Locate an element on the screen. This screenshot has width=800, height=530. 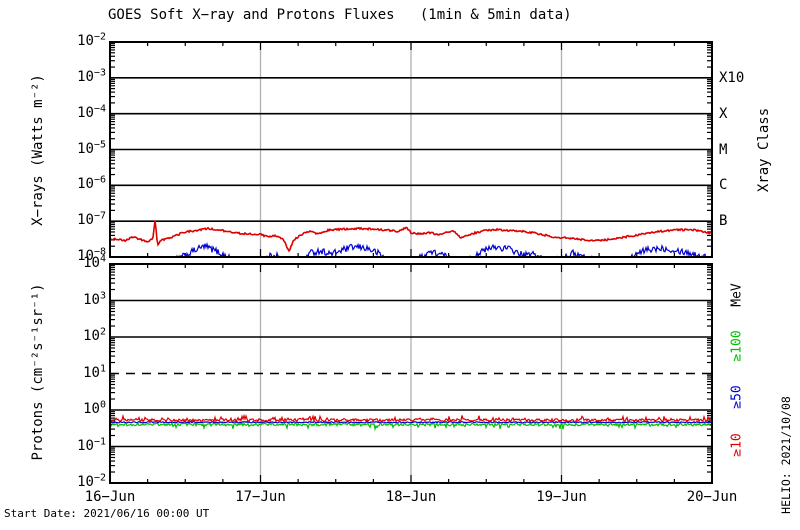
legend-label-50: ≥50 is located at coordinates (737, 397).